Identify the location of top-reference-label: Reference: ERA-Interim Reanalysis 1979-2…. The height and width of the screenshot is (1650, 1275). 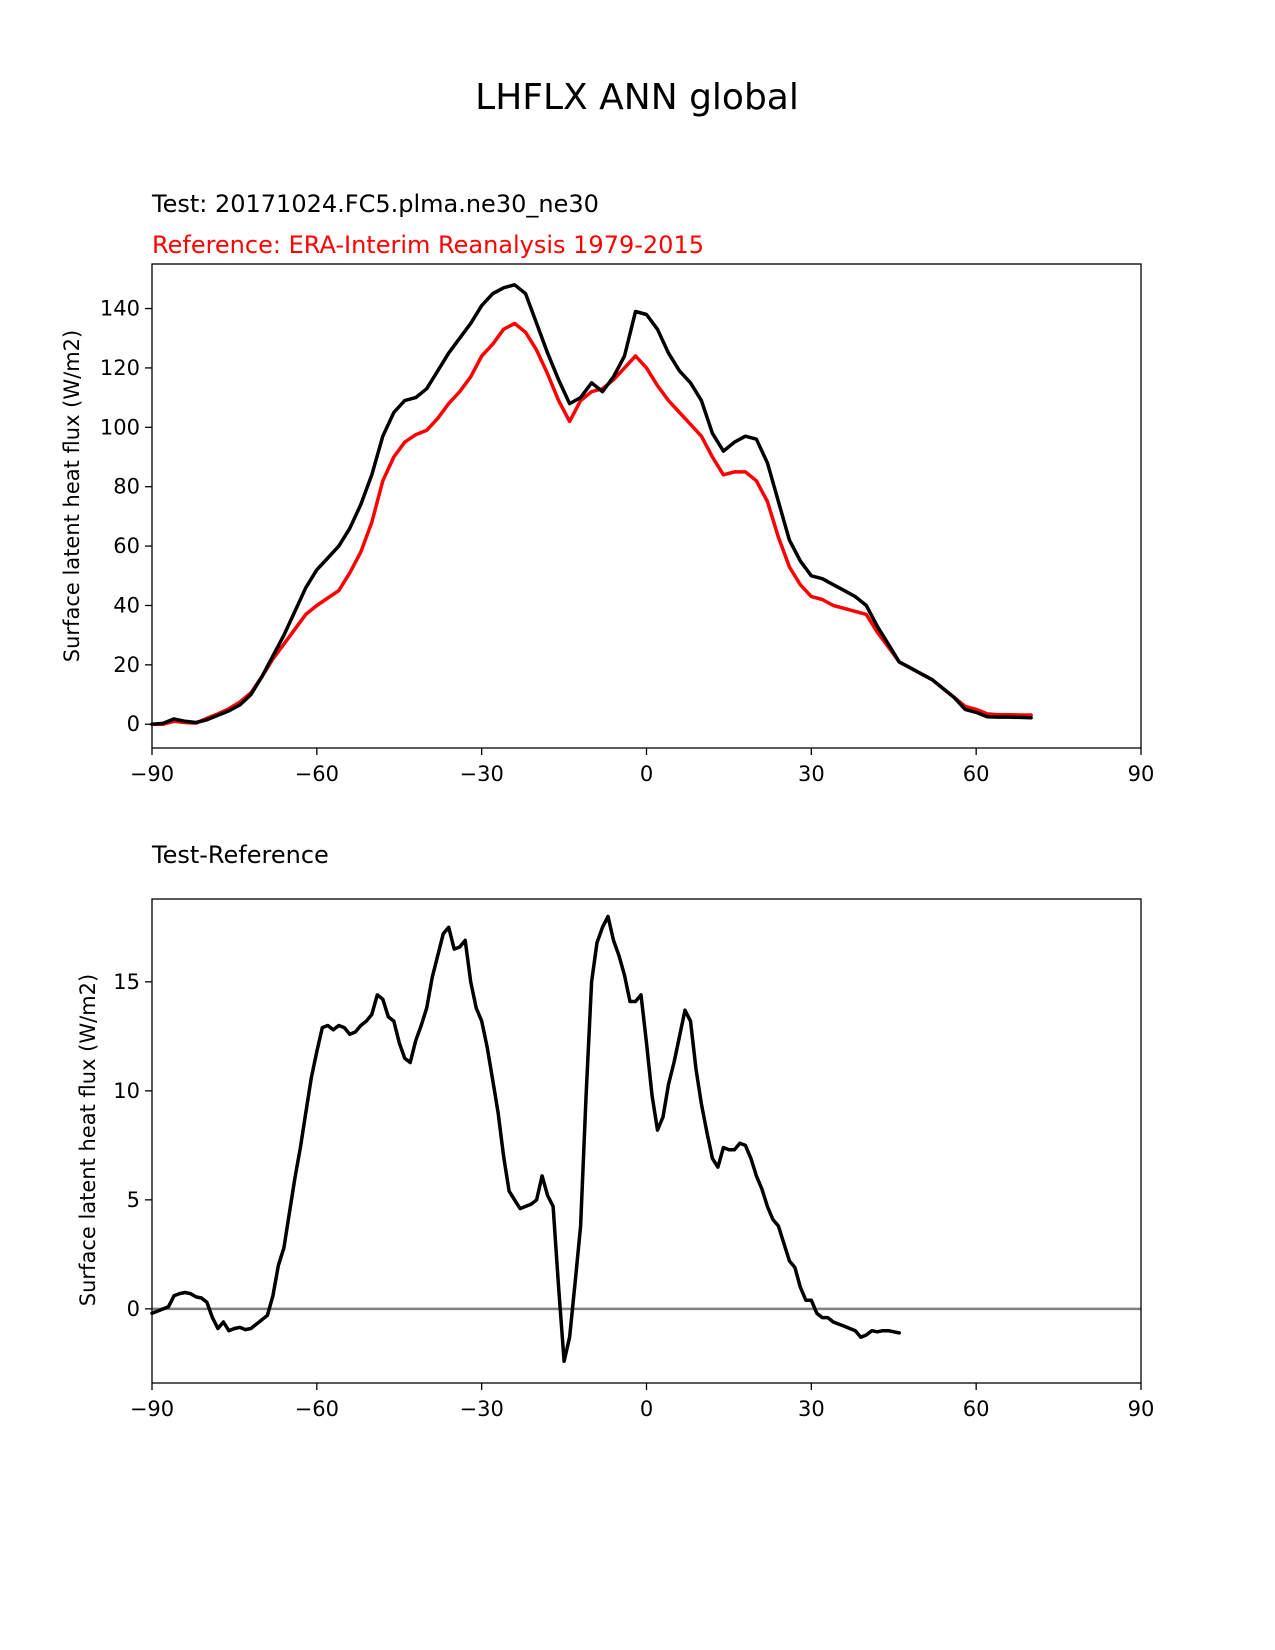
(428, 245).